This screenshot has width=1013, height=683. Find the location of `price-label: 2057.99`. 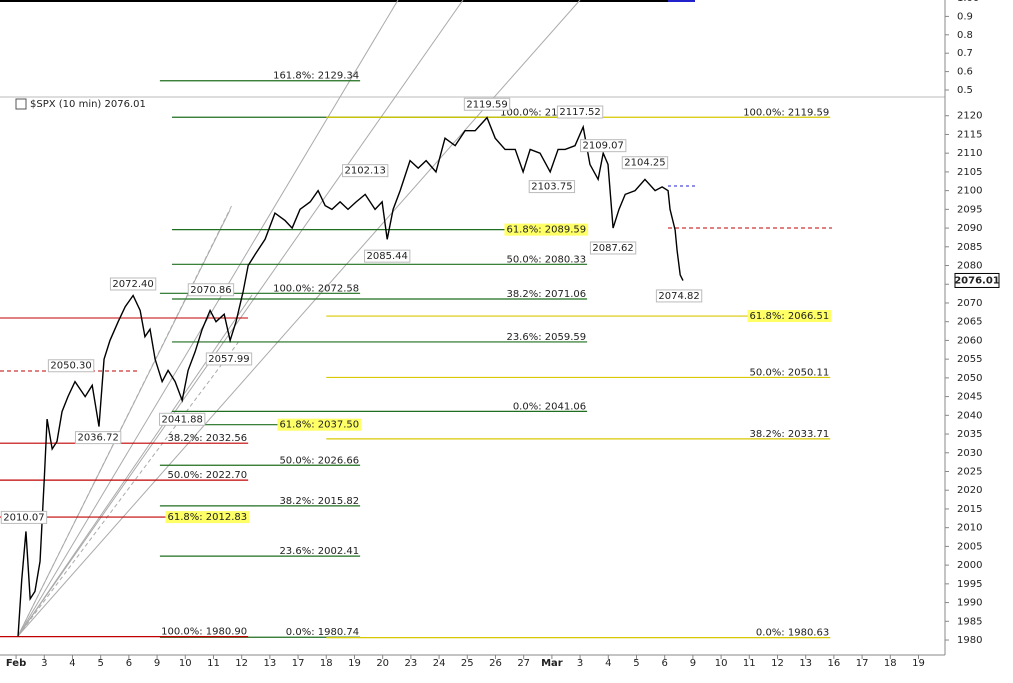

price-label: 2057.99 is located at coordinates (228, 359).